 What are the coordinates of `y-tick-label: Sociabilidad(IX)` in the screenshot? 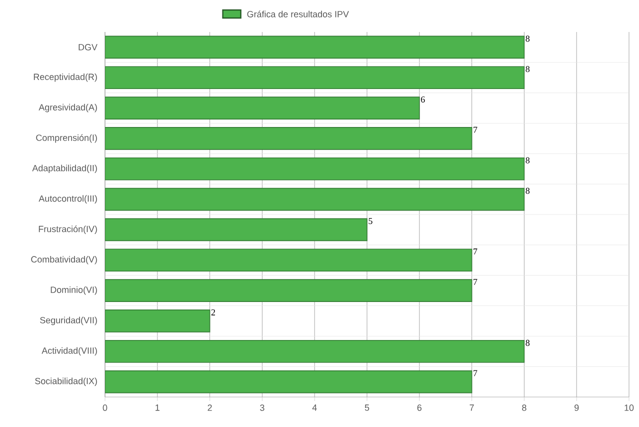 It's located at (66, 382).